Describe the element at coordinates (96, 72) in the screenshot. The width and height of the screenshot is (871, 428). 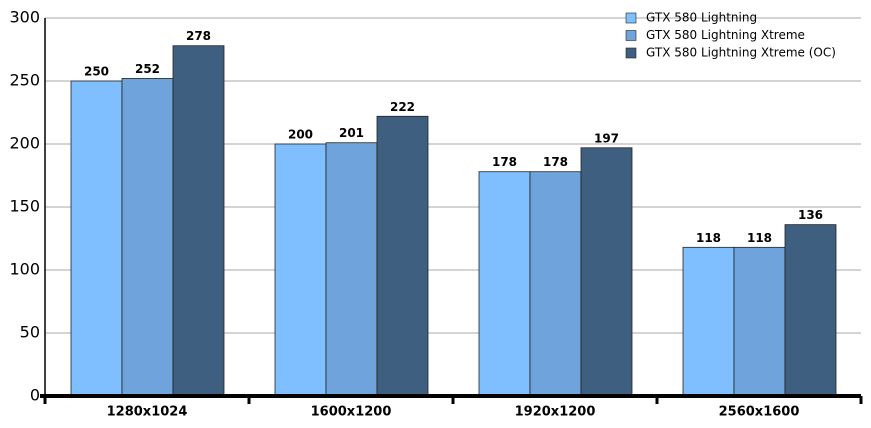
I see `value-label: 250` at that location.